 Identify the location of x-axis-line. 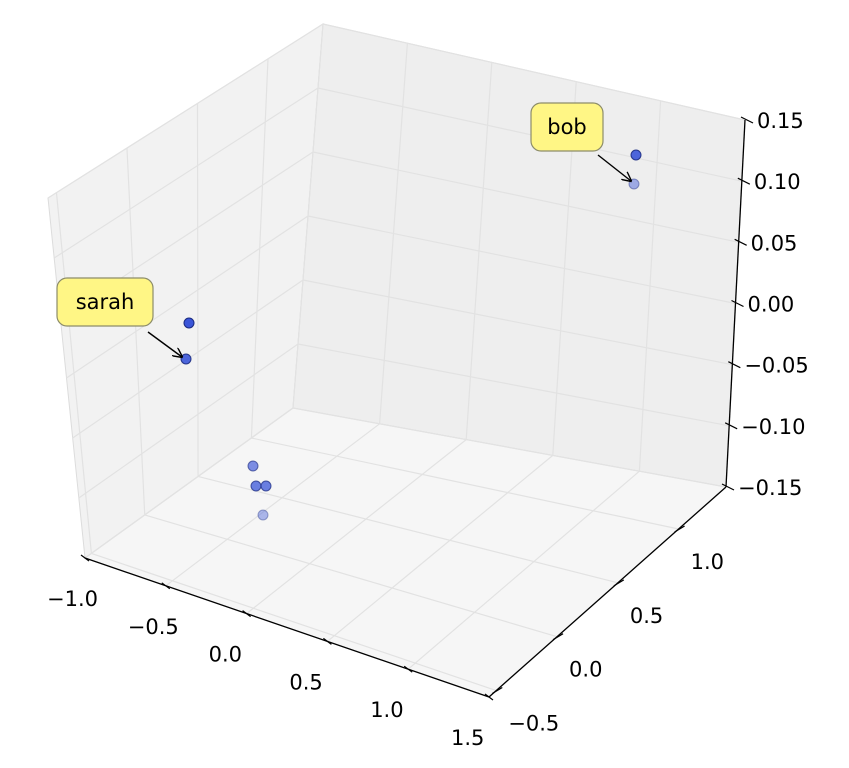
(287, 627).